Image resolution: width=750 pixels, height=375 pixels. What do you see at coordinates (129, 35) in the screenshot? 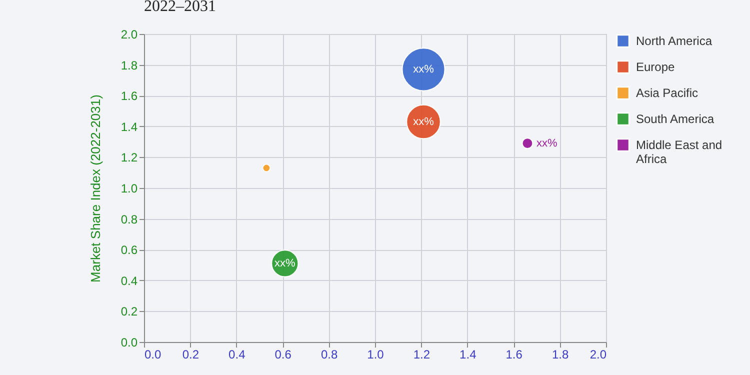
I see `y-tick-label: 2.0` at bounding box center [129, 35].